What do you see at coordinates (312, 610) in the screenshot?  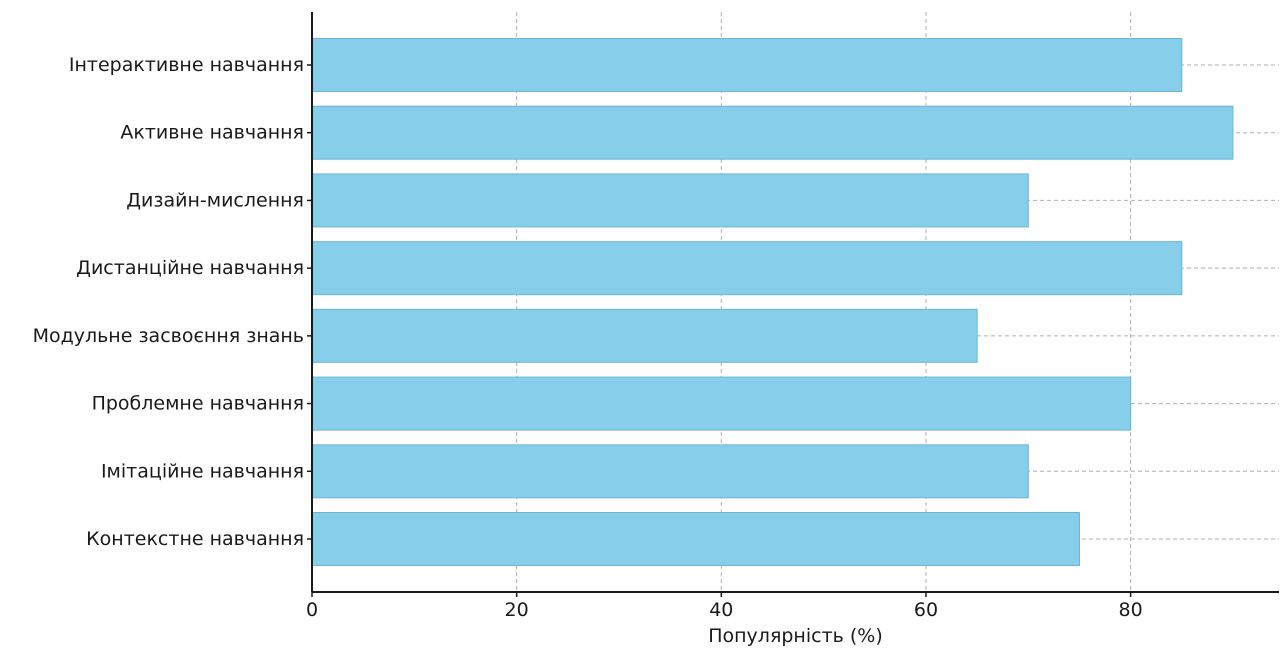 I see `x-tick-label-0: 0` at bounding box center [312, 610].